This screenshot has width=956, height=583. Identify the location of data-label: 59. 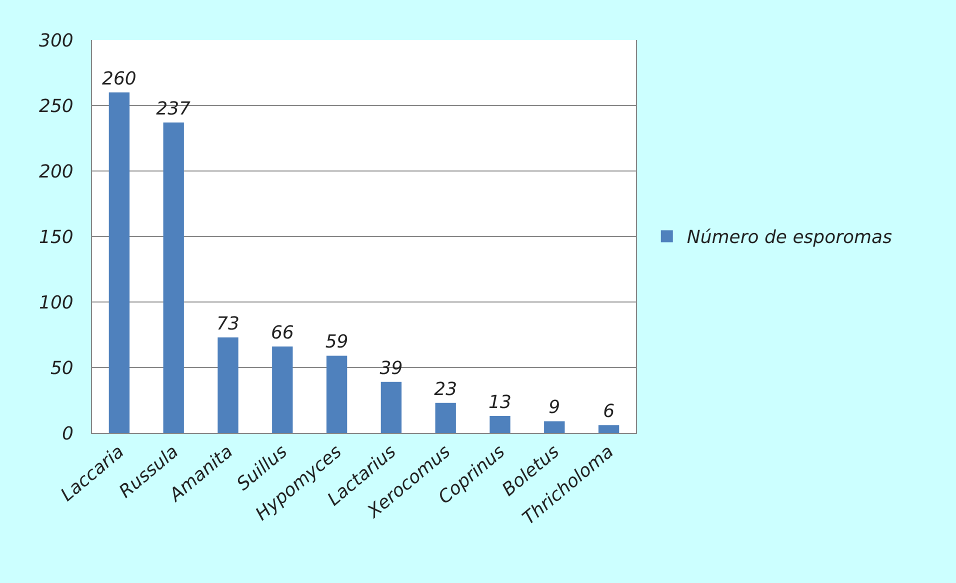
(336, 342).